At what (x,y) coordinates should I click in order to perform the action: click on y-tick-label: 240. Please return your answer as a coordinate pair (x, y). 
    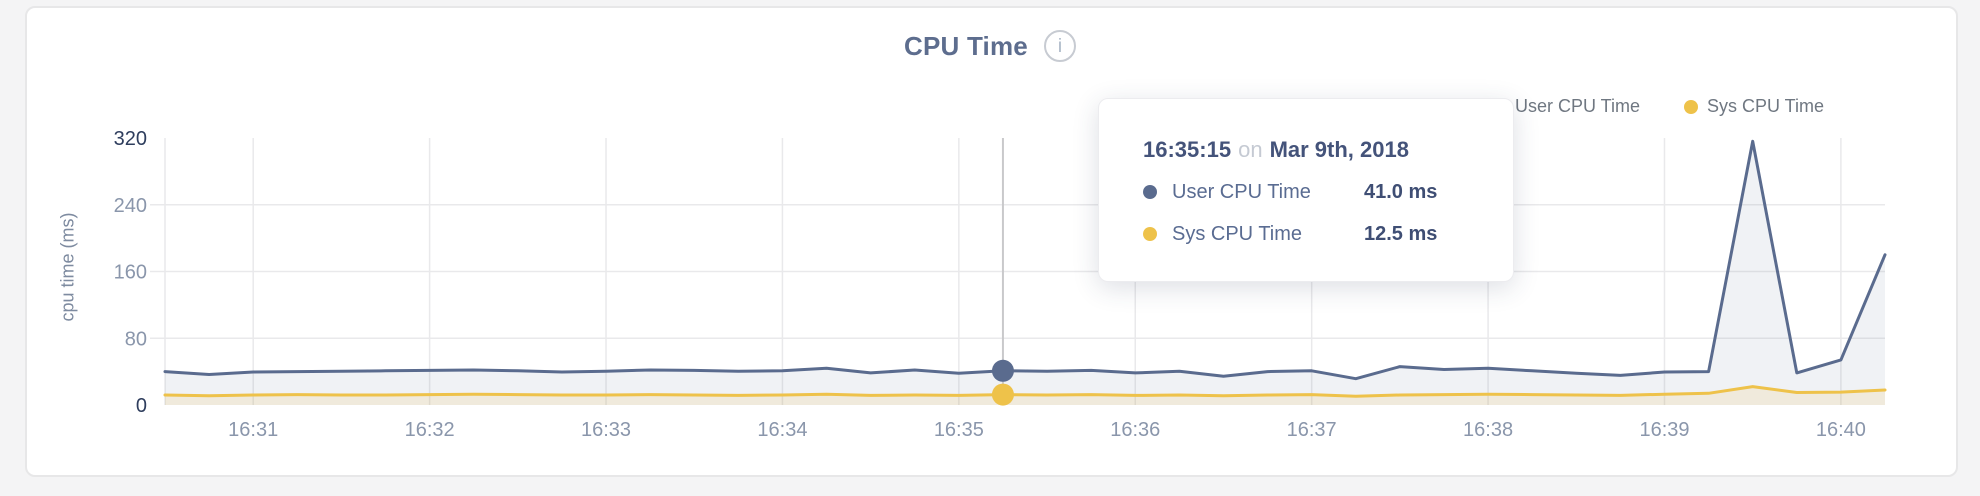
    Looking at the image, I should click on (130, 206).